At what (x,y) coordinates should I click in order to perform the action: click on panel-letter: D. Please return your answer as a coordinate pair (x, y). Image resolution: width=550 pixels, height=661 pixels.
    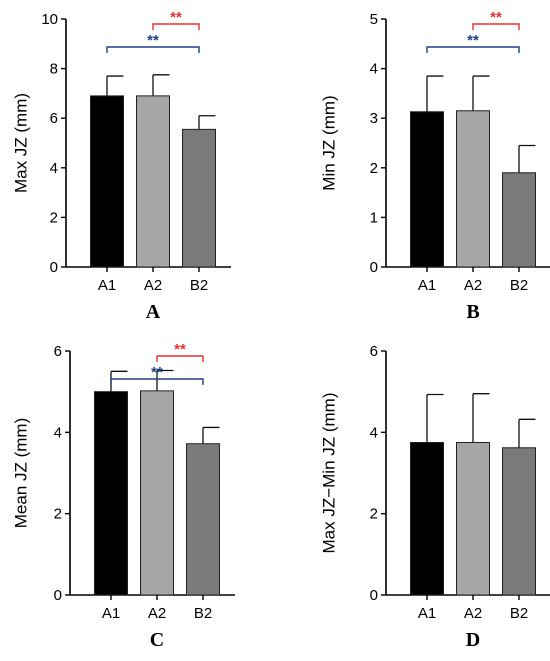
    Looking at the image, I should click on (473, 640).